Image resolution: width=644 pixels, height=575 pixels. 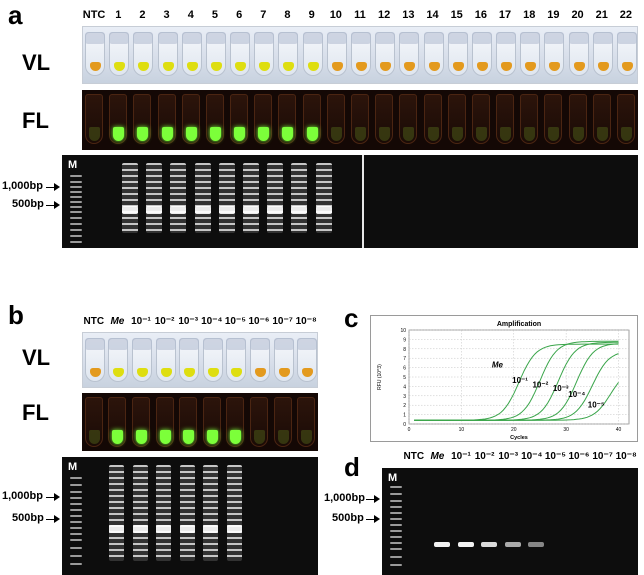 What do you see at coordinates (212, 321) in the screenshot?
I see `panel-b-lane-label: 10⁻⁴` at bounding box center [212, 321].